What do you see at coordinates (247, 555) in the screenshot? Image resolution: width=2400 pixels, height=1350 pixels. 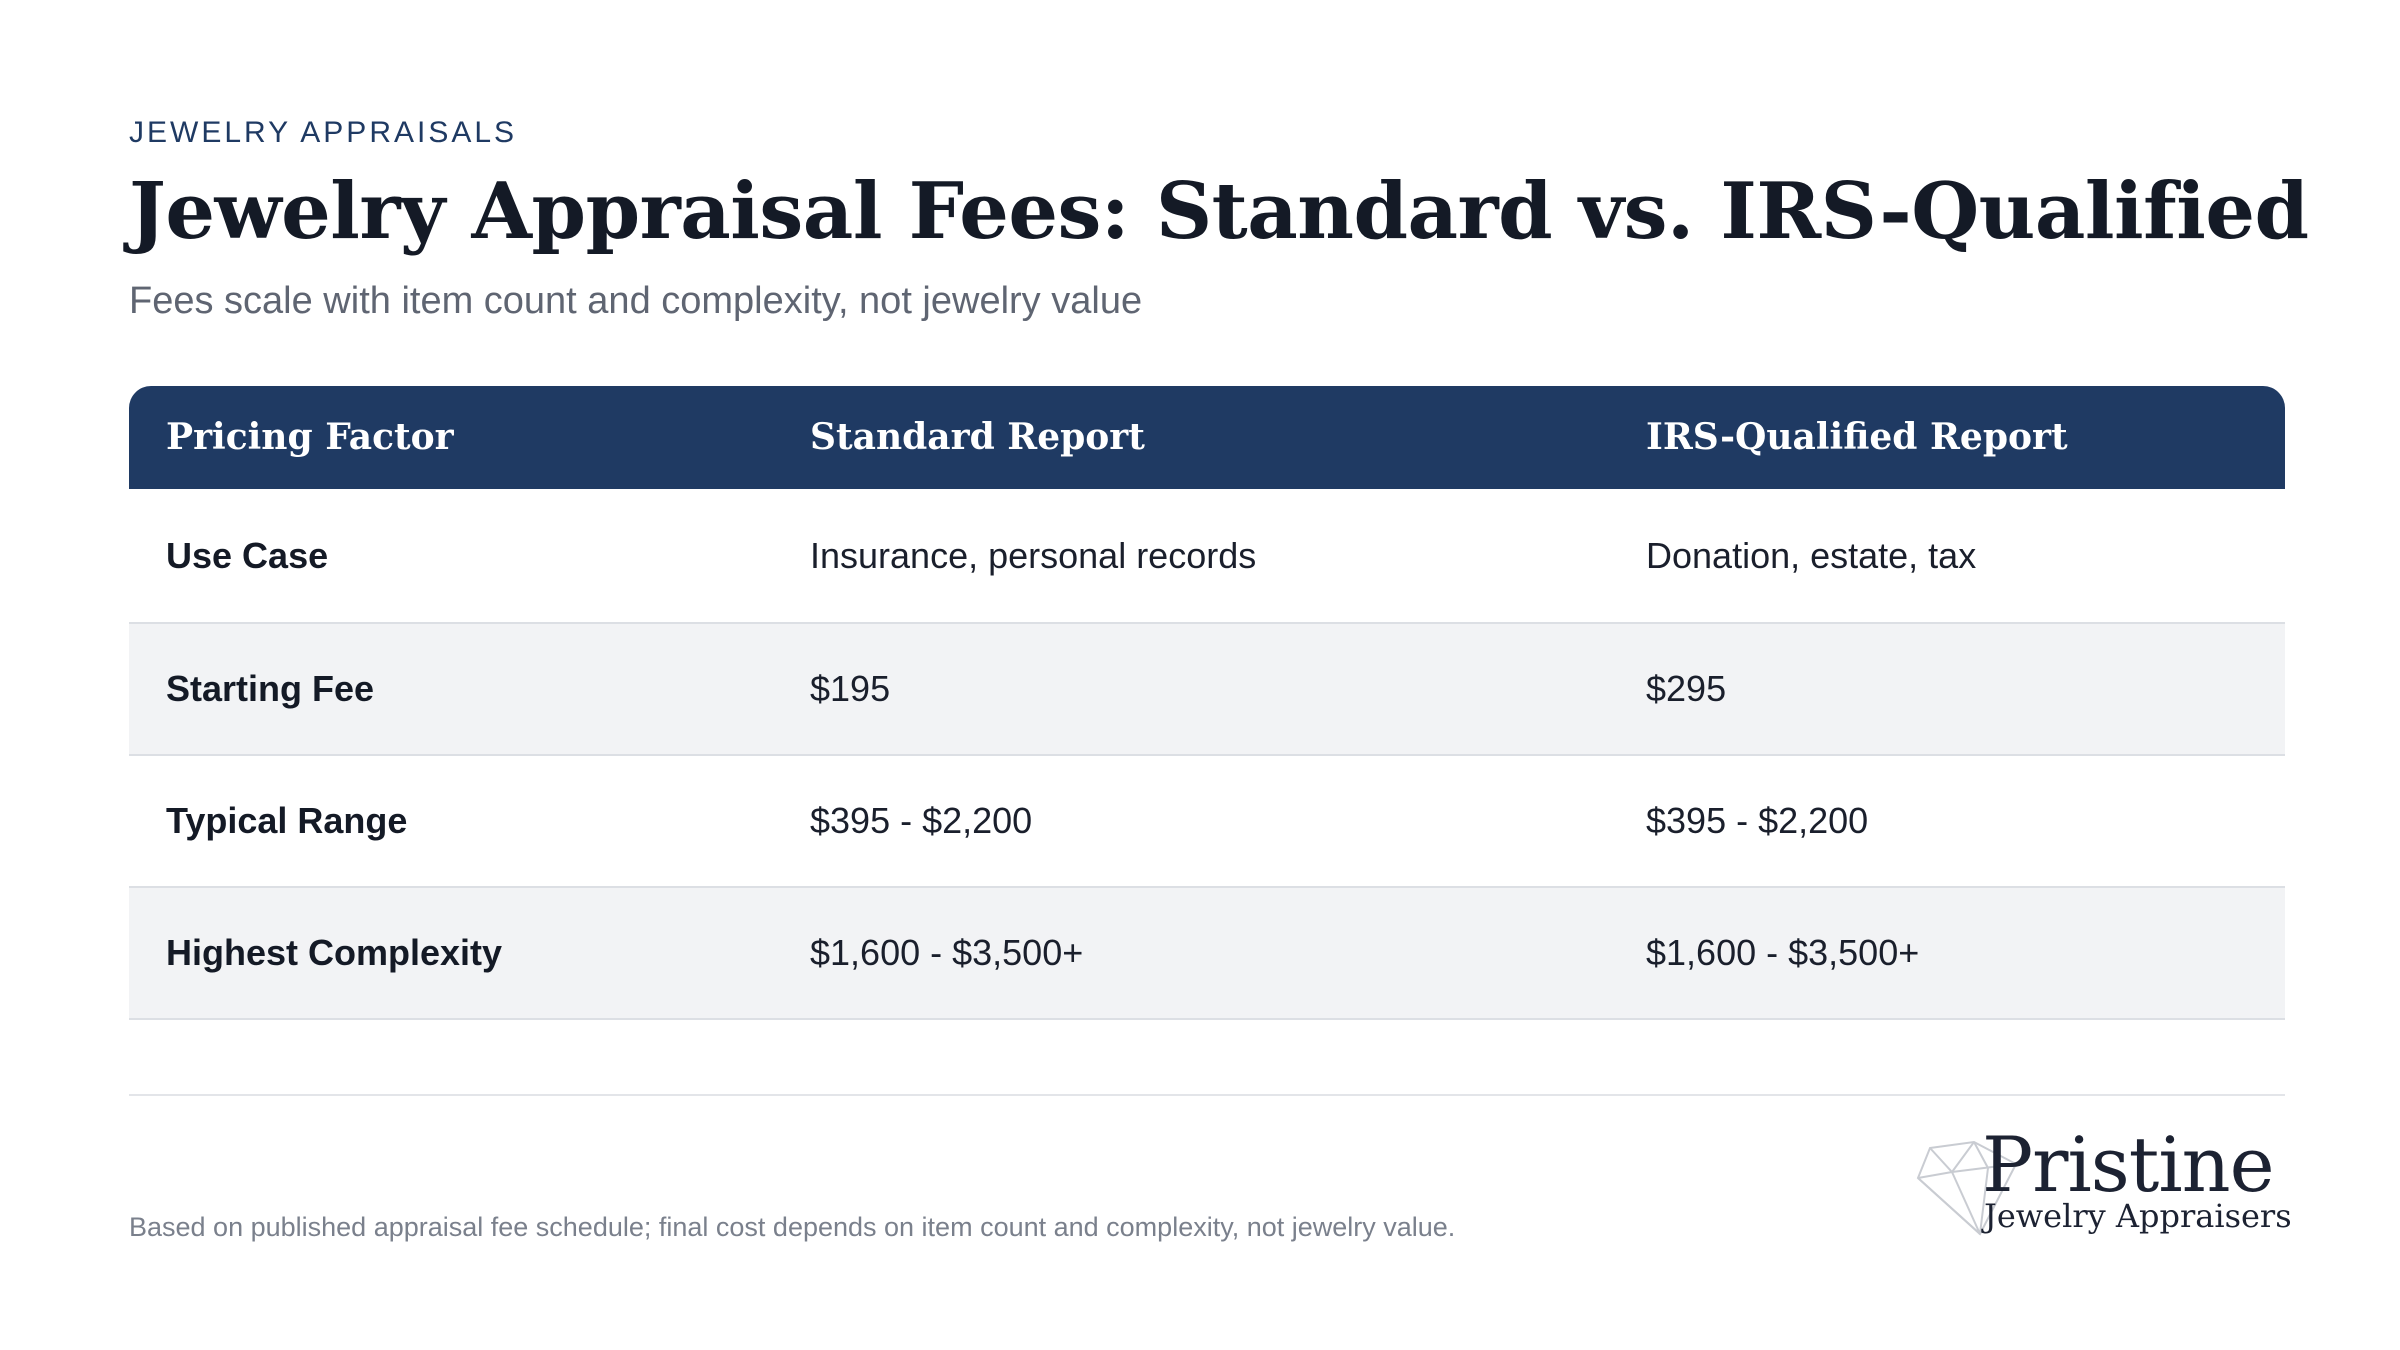 I see `row-label: Use Case` at bounding box center [247, 555].